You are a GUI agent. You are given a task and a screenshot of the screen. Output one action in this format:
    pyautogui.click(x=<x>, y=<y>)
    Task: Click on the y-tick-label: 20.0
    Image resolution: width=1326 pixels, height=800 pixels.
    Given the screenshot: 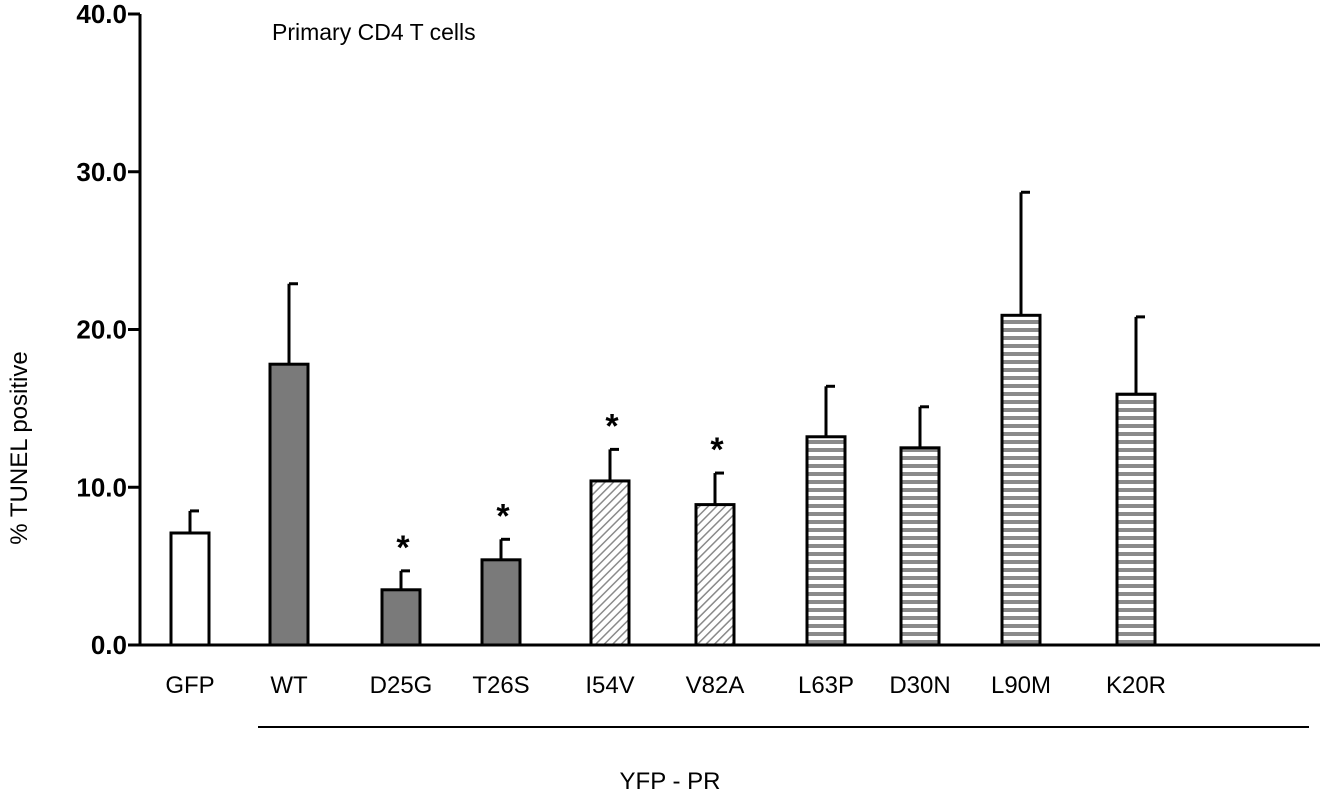 What is the action you would take?
    pyautogui.click(x=101, y=330)
    